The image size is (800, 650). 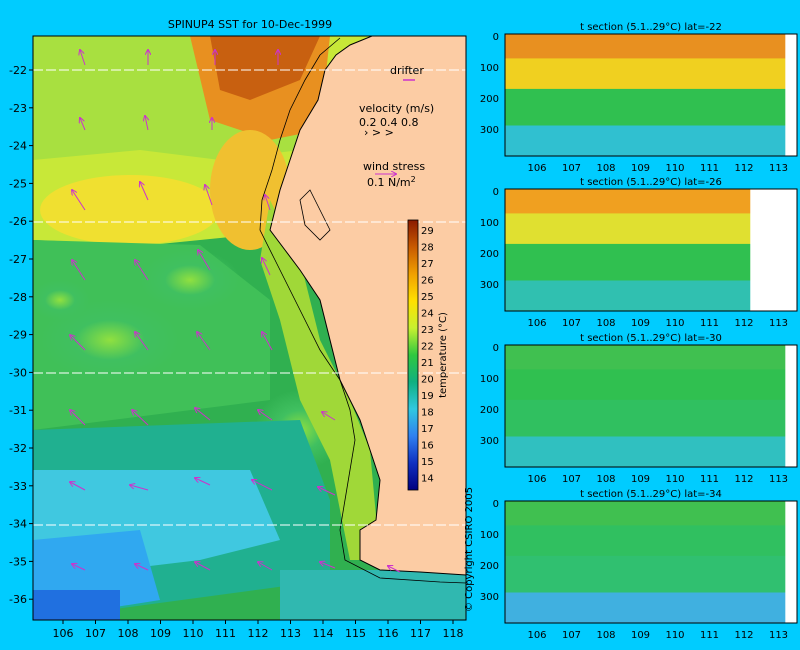 I want to click on section-title: t section (5.1..29°C) lat=-26, so click(x=651, y=182).